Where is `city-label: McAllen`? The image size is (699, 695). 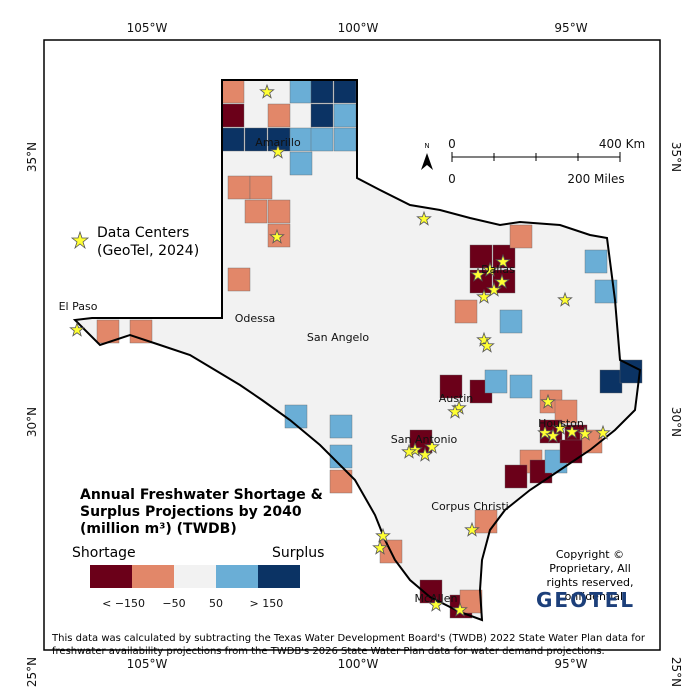
city-label: McAllen is located at coordinates (436, 598).